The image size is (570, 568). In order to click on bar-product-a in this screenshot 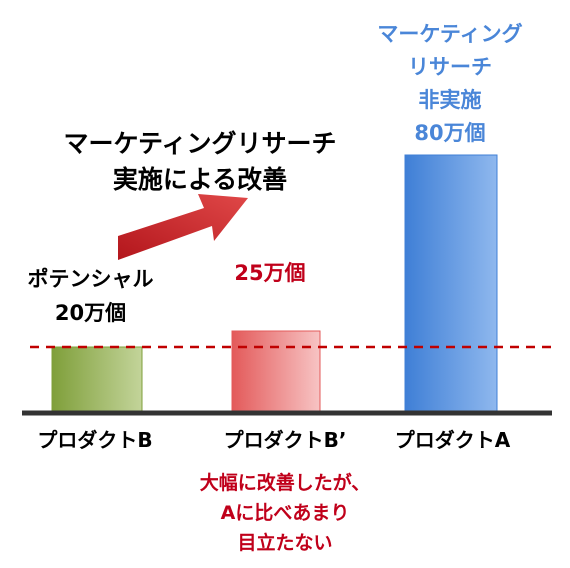, I will do `click(451, 283)`.